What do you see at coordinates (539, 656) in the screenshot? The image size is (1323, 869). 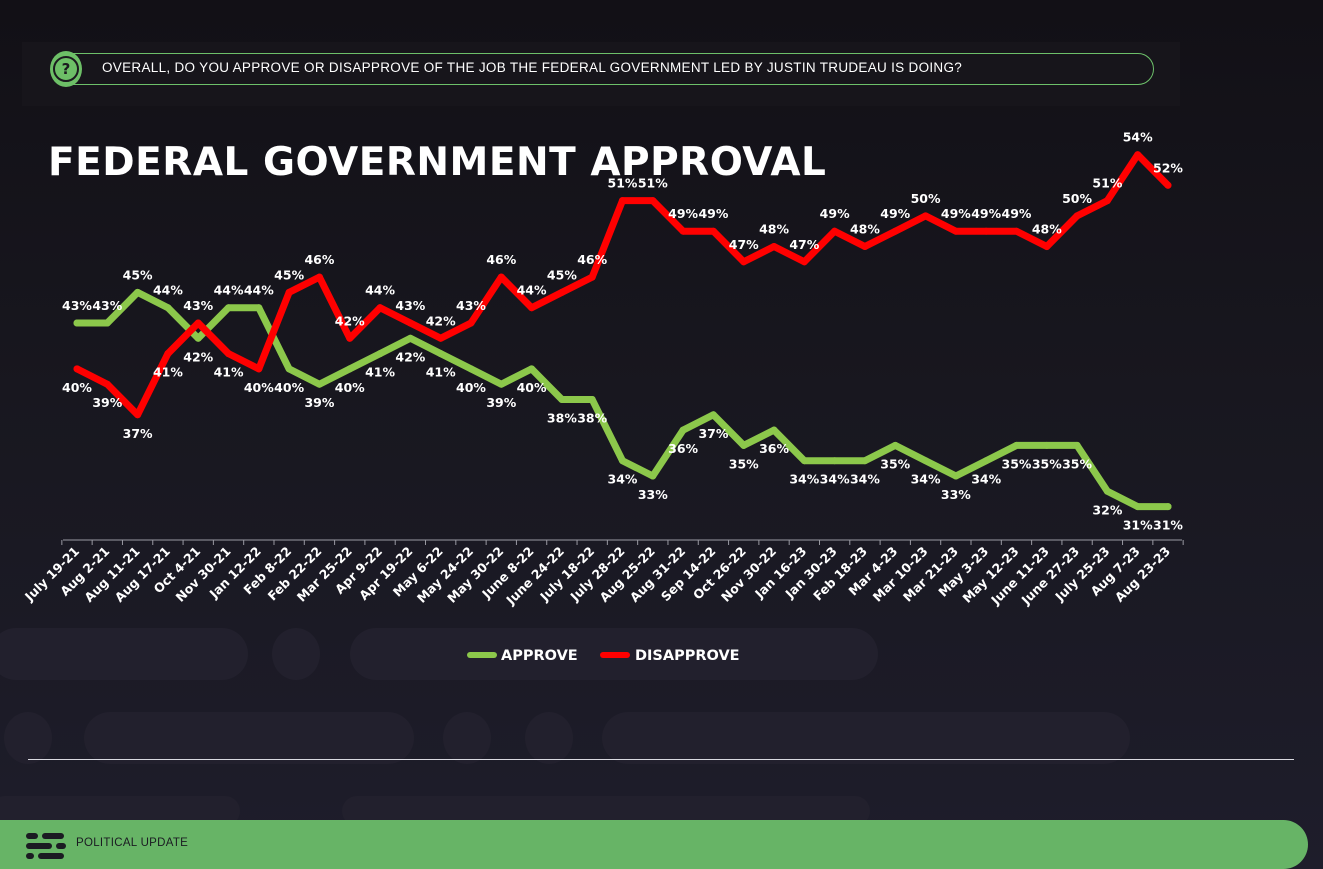 I see `legend-approve-label: APPROVE` at bounding box center [539, 656].